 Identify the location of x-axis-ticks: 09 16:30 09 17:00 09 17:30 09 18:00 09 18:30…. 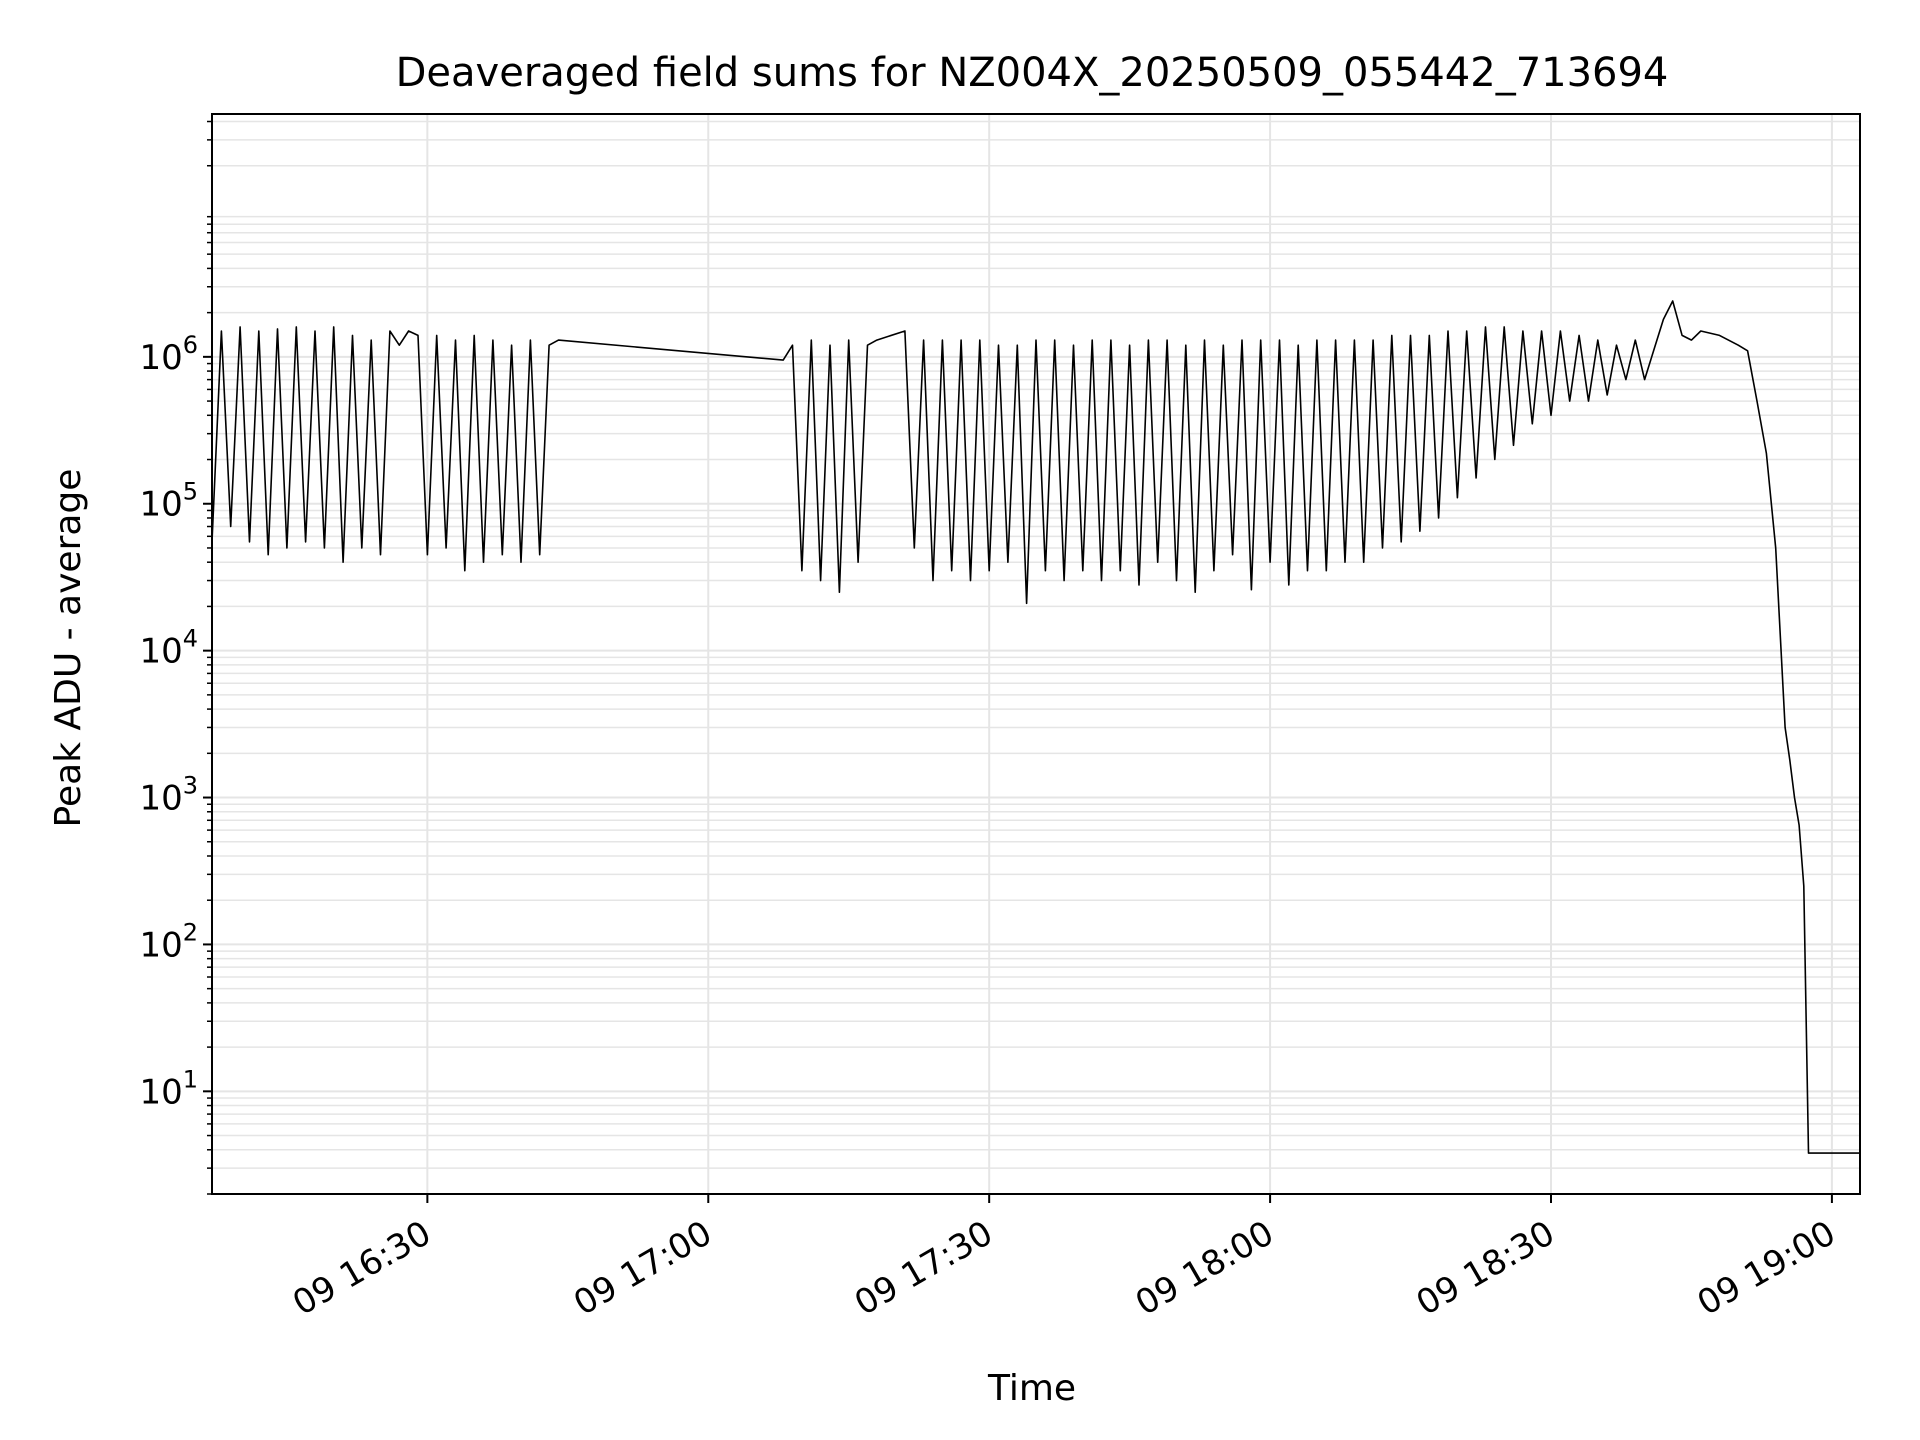
(1064, 1259).